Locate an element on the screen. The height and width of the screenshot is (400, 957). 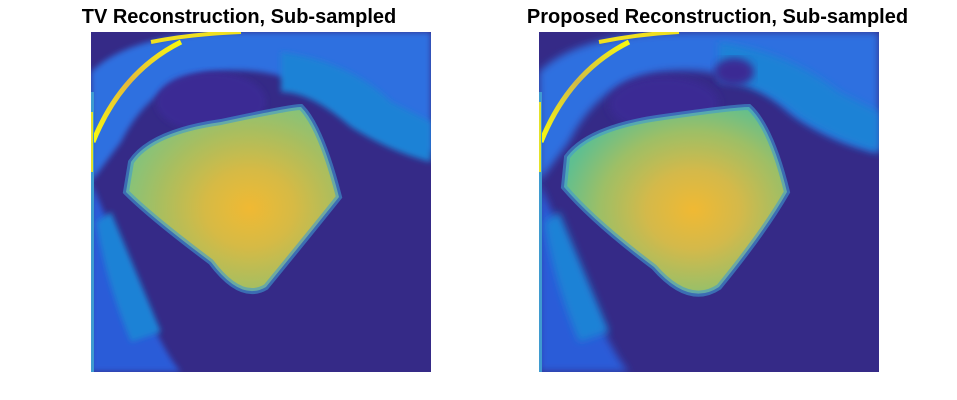
panel-title-proposed: Proposed Reconstruction, Sub-sampled is located at coordinates (717, 17).